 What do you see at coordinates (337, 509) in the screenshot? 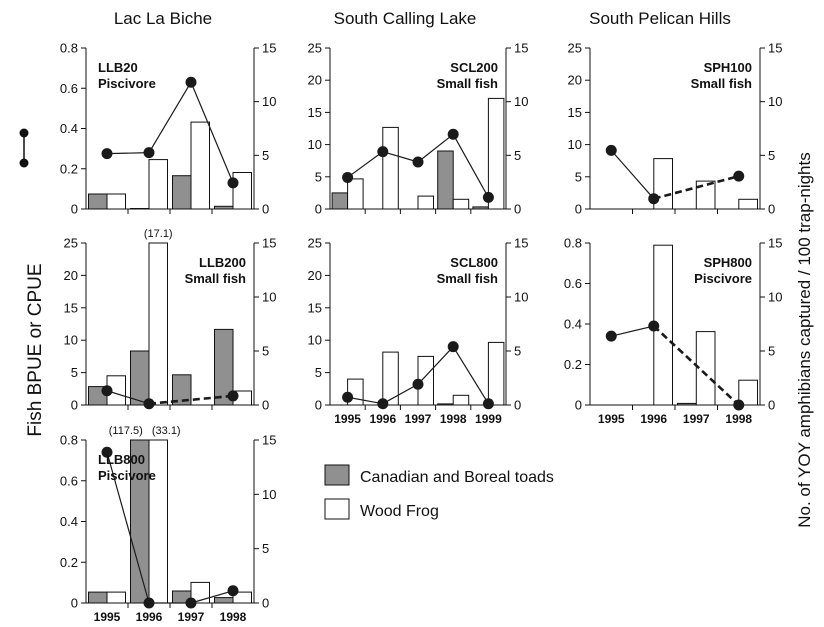
I see `legend-swatch-wood-frog` at bounding box center [337, 509].